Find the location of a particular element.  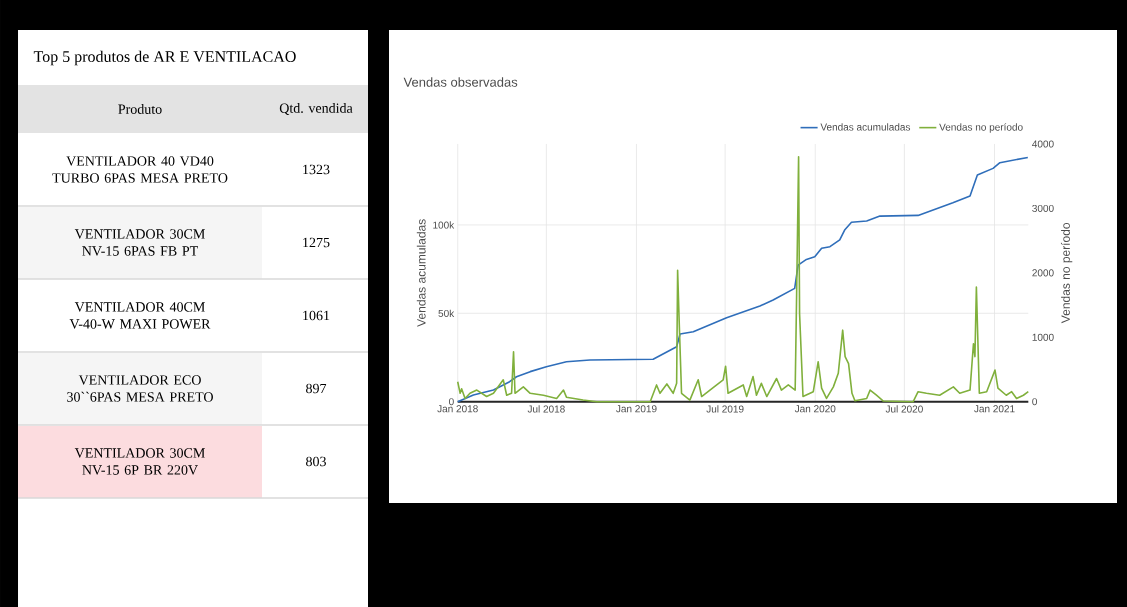

y2-tick-label: 2000 is located at coordinates (1043, 273).